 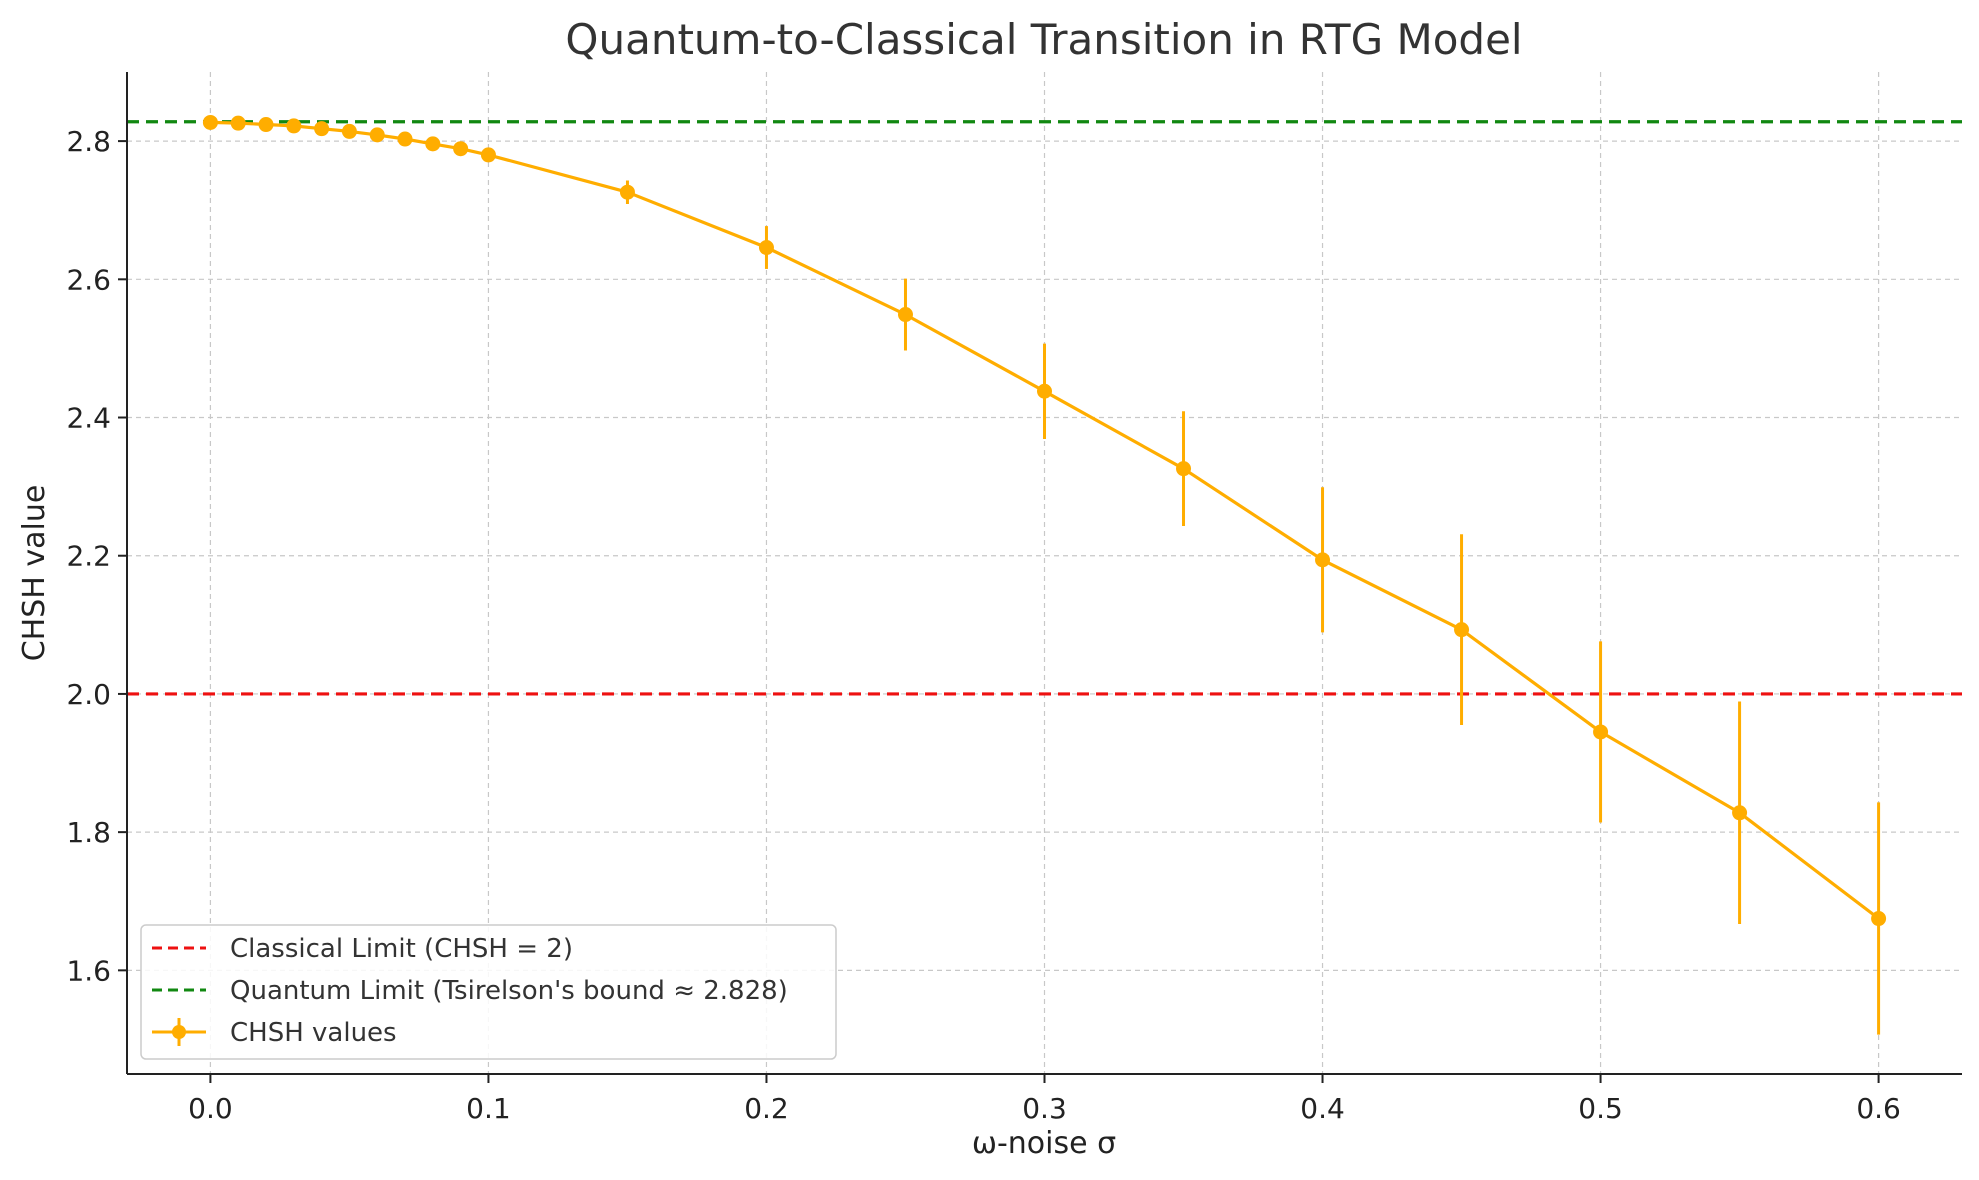 What do you see at coordinates (1044, 1108) in the screenshot?
I see `x-tick-label: 0.3` at bounding box center [1044, 1108].